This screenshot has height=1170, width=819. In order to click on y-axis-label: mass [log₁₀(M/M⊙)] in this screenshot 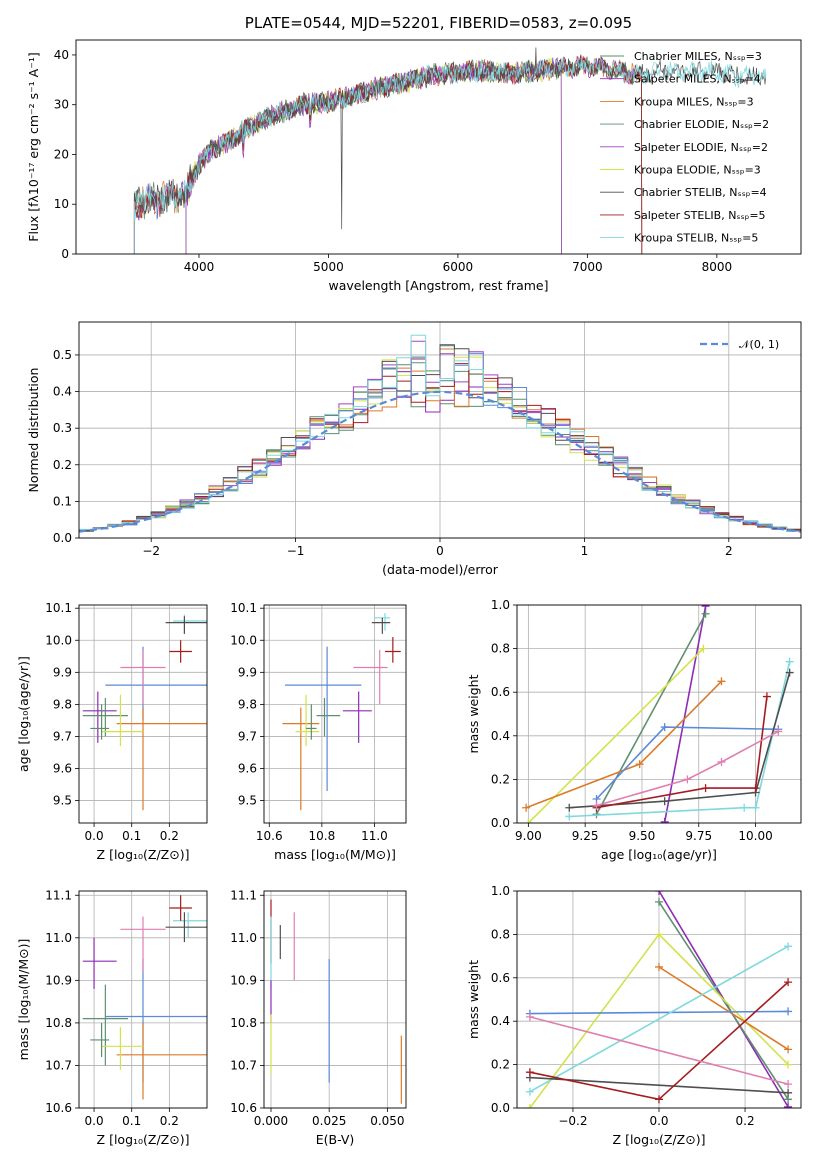, I will do `click(23, 1000)`.